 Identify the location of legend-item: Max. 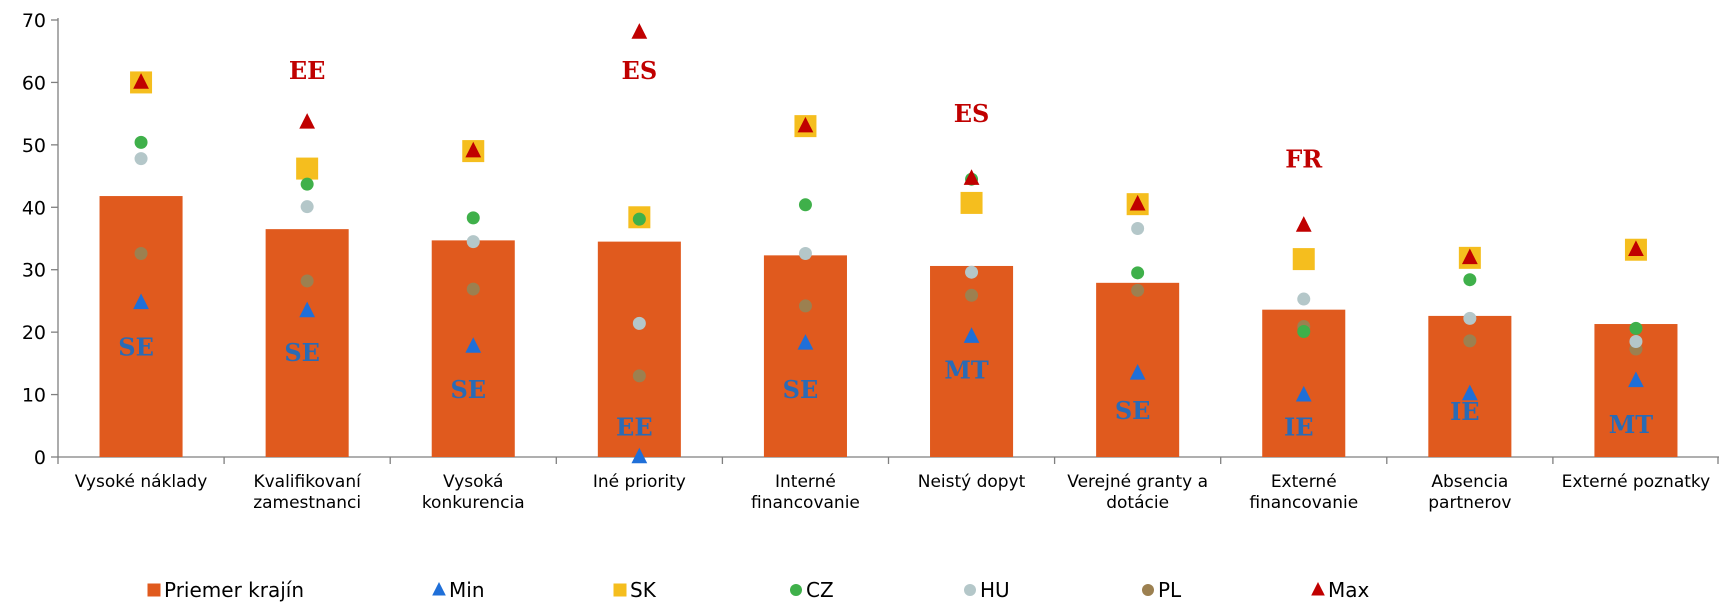
(1340, 590).